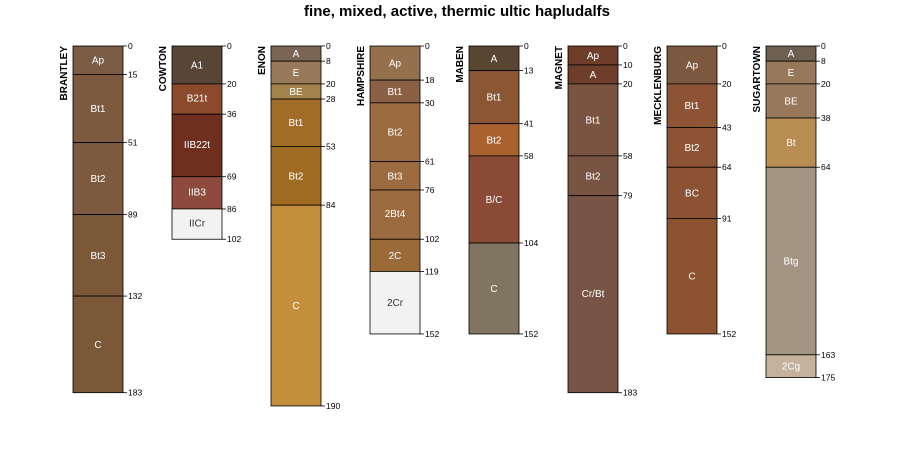  I want to click on horizon-a, so click(494, 58).